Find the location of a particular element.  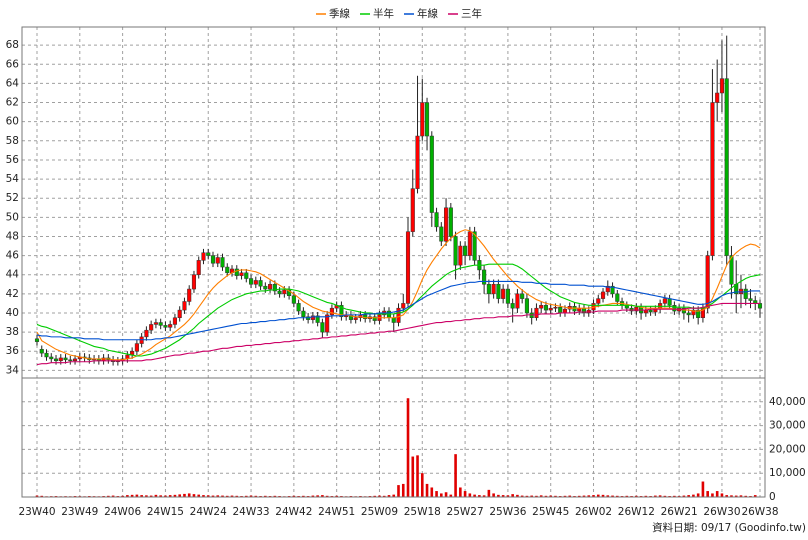

footer: 資料日期: 09/17 (Goodinfo.tw) is located at coordinates (729, 527).